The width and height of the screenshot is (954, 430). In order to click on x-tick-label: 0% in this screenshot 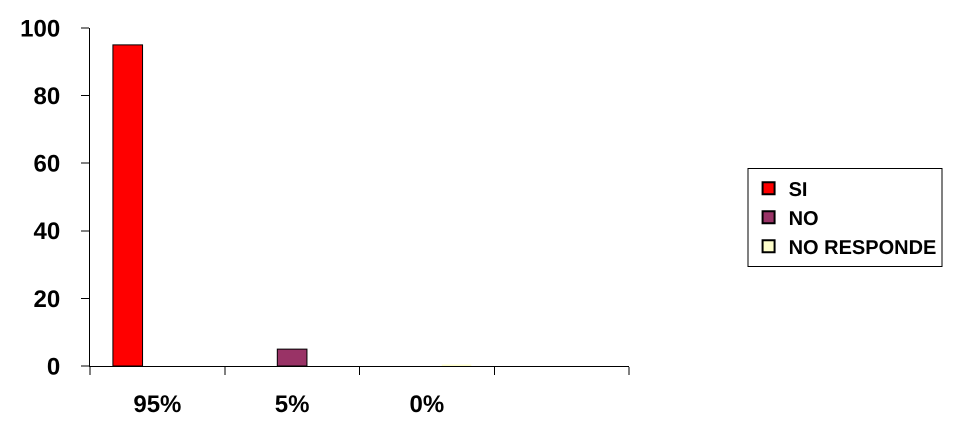, I will do `click(427, 404)`.